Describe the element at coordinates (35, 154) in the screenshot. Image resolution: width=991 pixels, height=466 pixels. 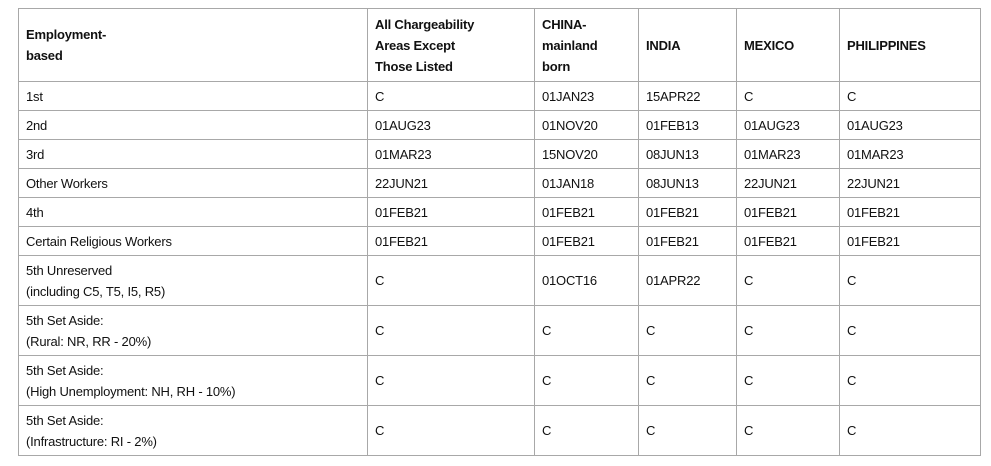
I see `row-label-text: 3rd` at that location.